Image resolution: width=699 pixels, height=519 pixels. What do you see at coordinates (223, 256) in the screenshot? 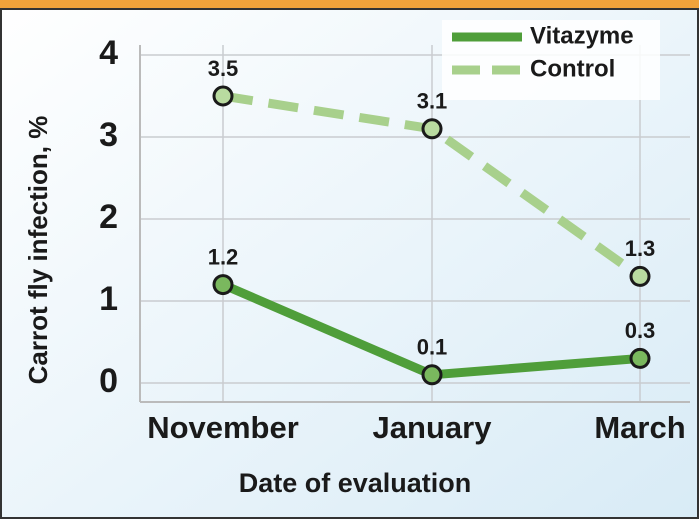
I see `data-label: 1.2` at bounding box center [223, 256].